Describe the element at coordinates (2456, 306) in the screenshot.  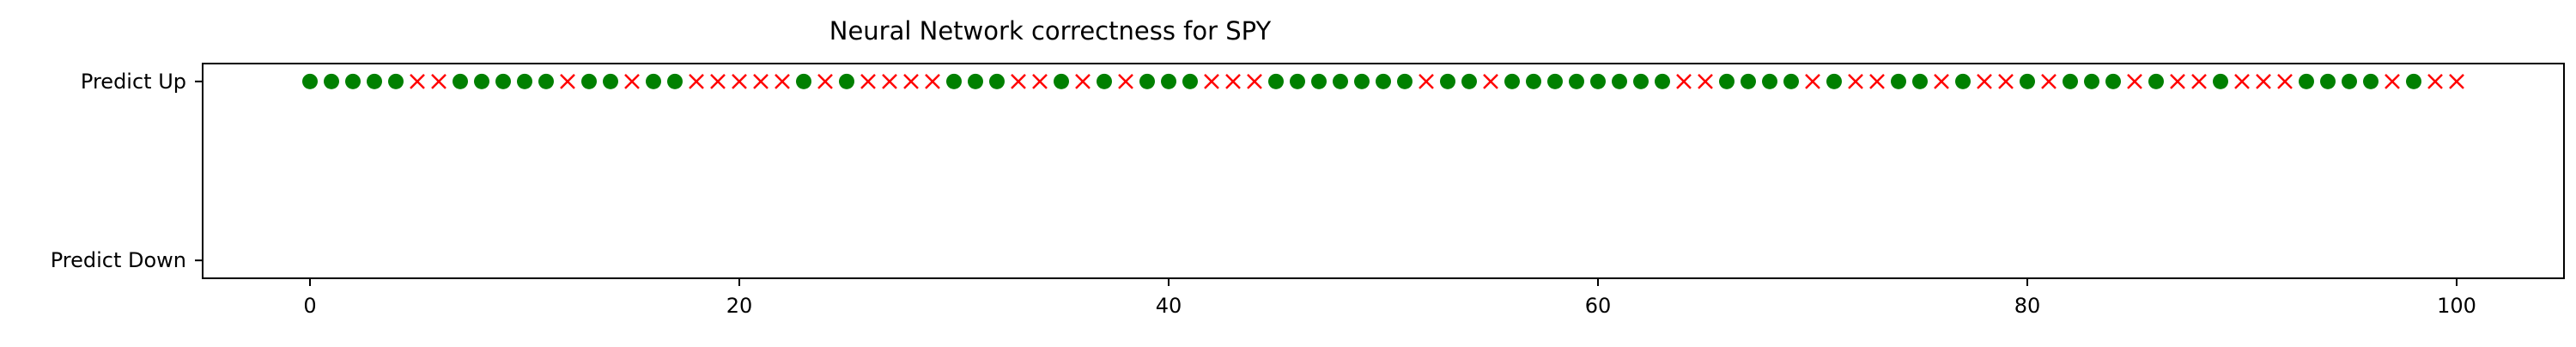
I see `x-tick-label: 100` at that location.